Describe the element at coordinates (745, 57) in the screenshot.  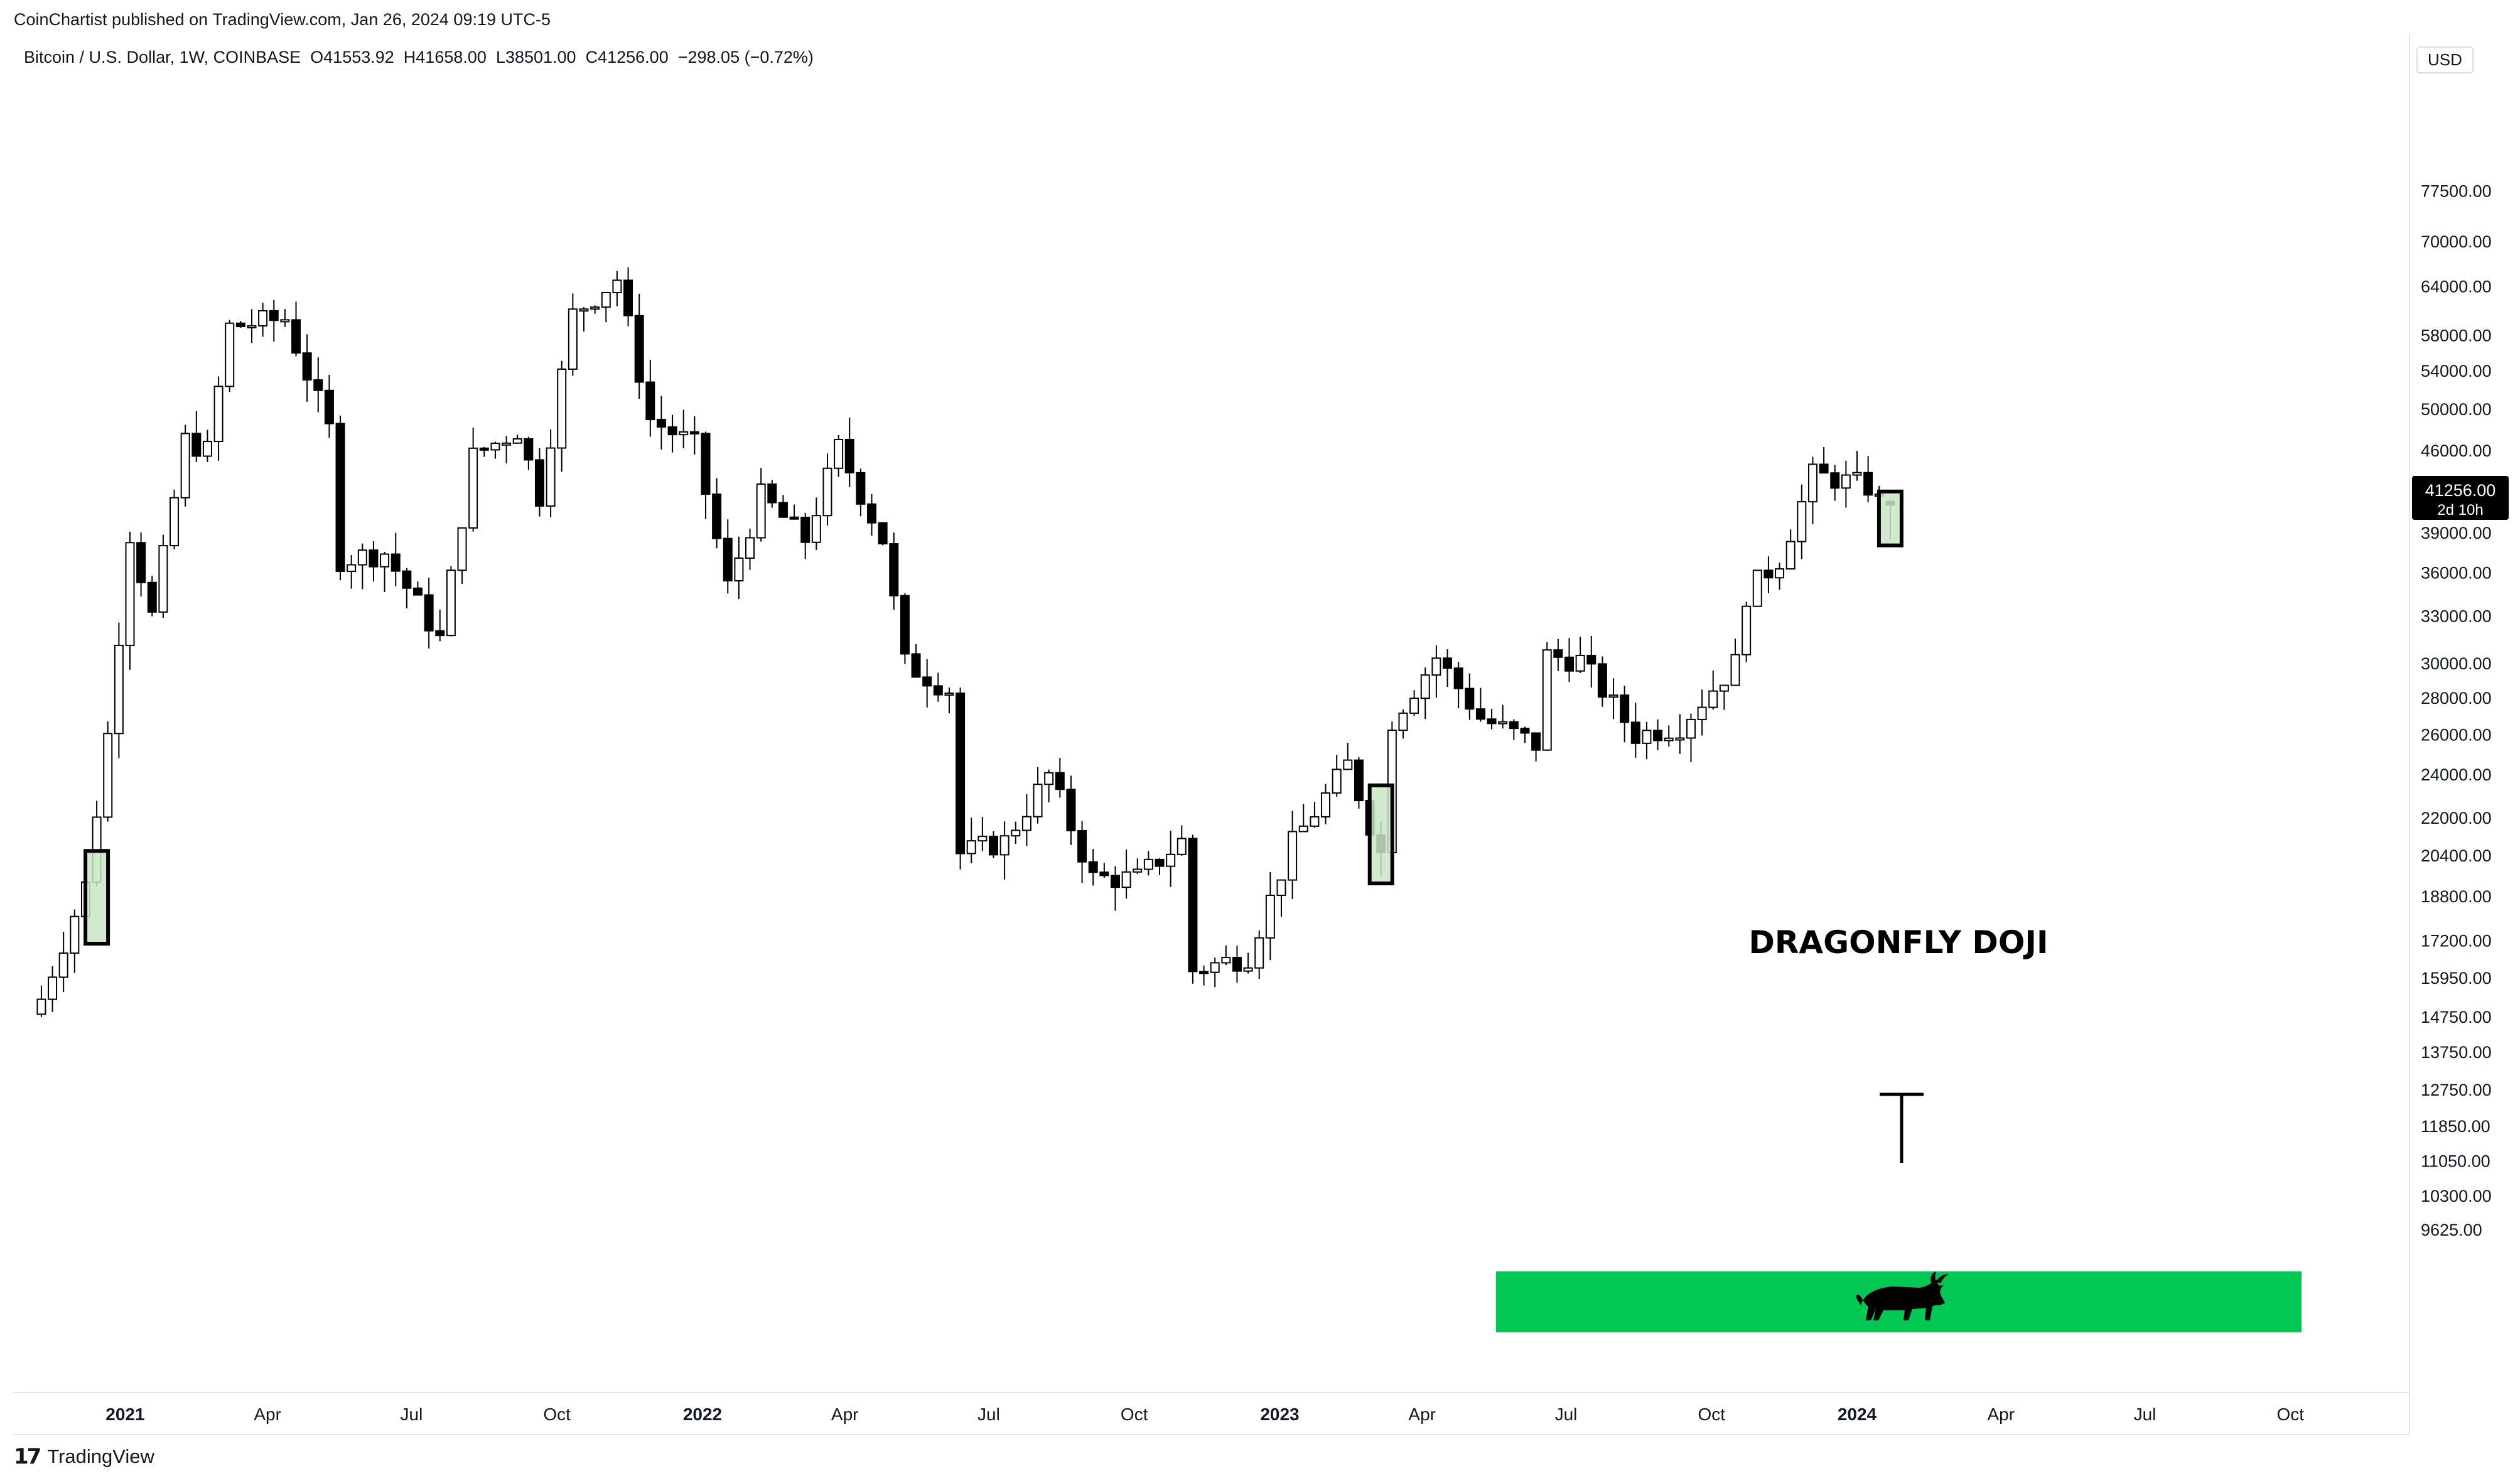
I see `ohlc-change: −298.05 (−0.72%)` at that location.